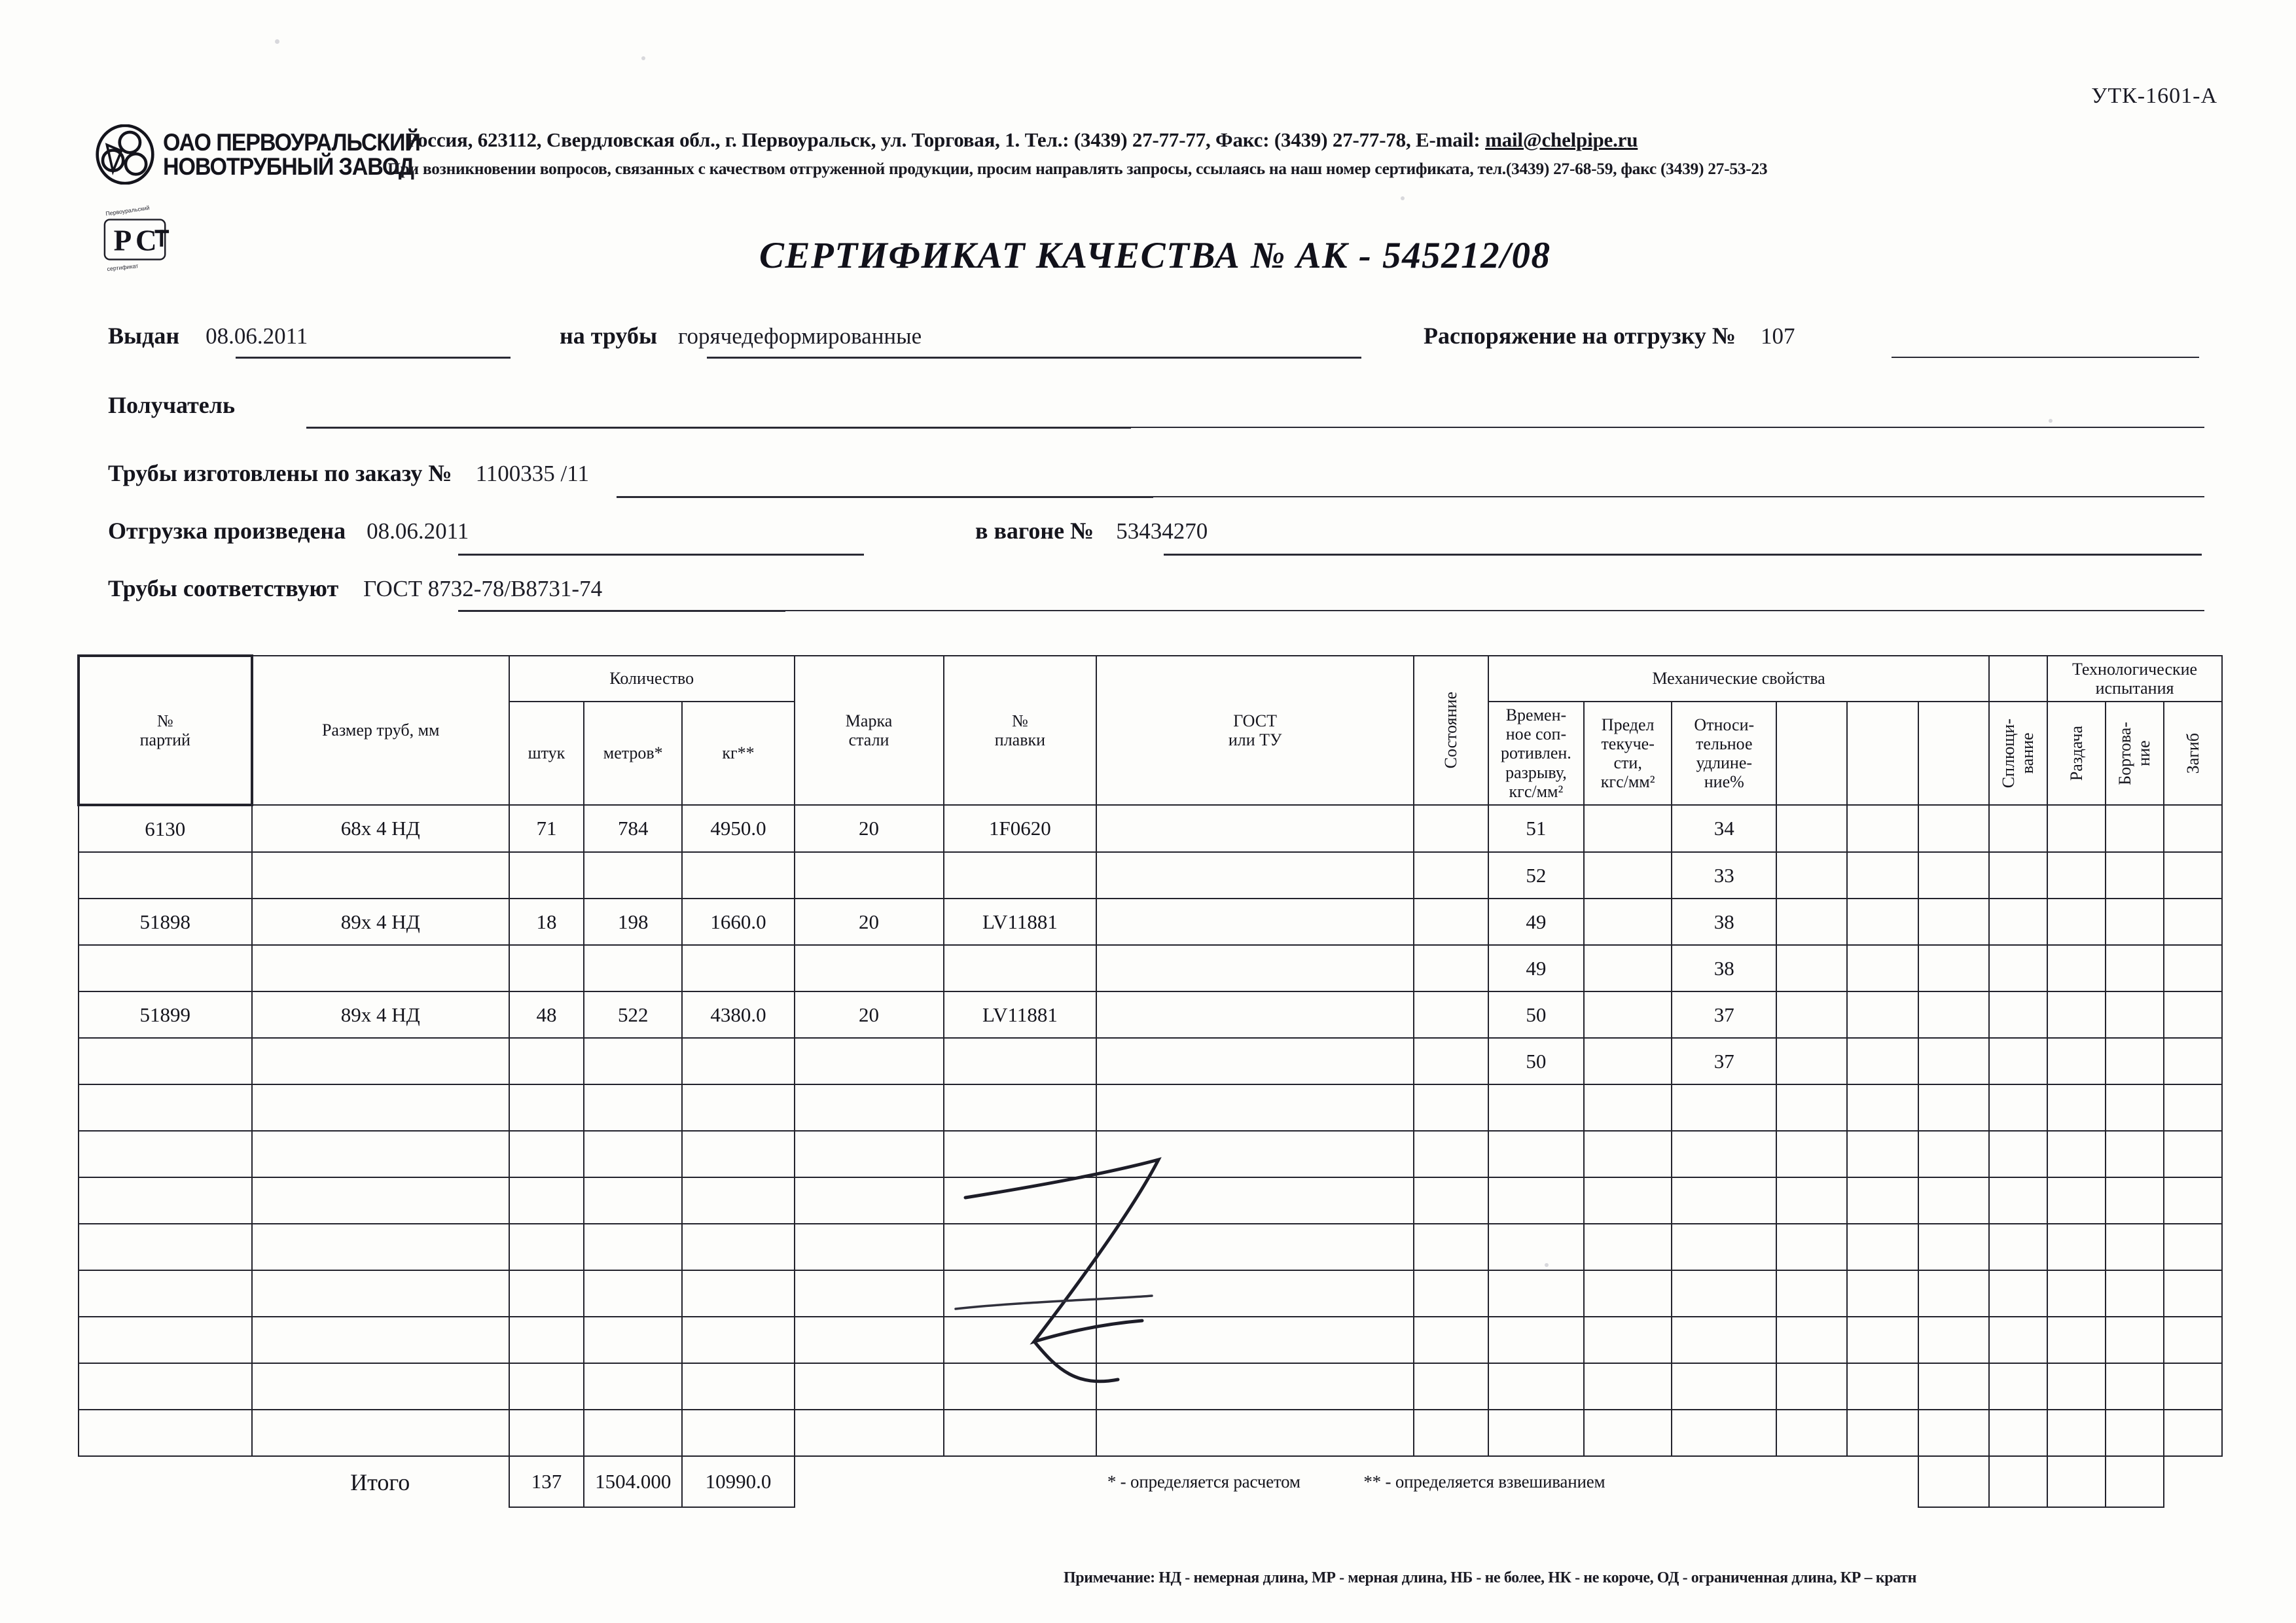 This screenshot has width=2296, height=1623. Describe the element at coordinates (2192, 1108) in the screenshot. I see `cell-t4` at that location.